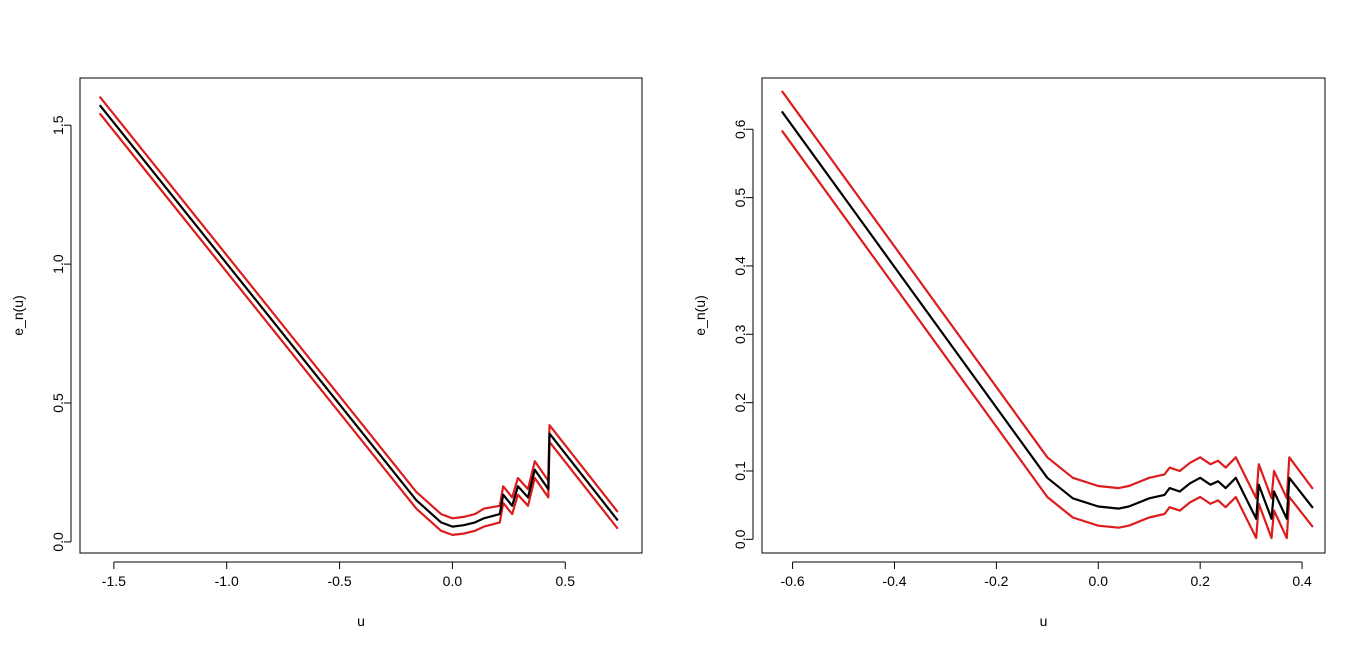  What do you see at coordinates (1302, 581) in the screenshot?
I see `x-tick-label: 0.4` at bounding box center [1302, 581].